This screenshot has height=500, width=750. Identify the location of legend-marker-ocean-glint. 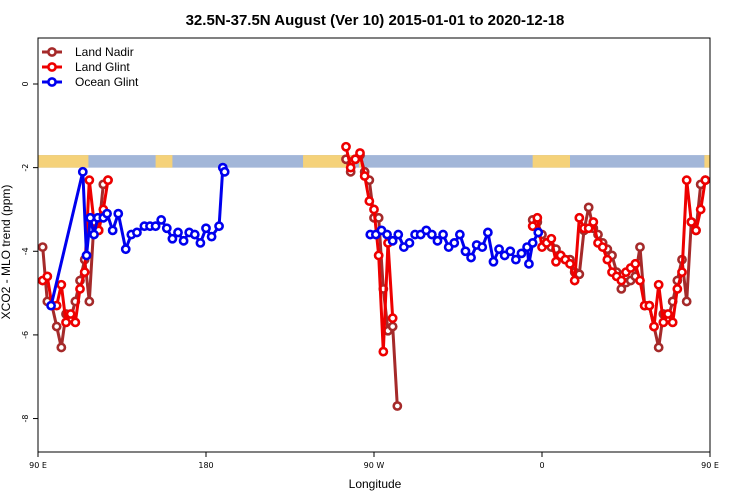
(52, 82).